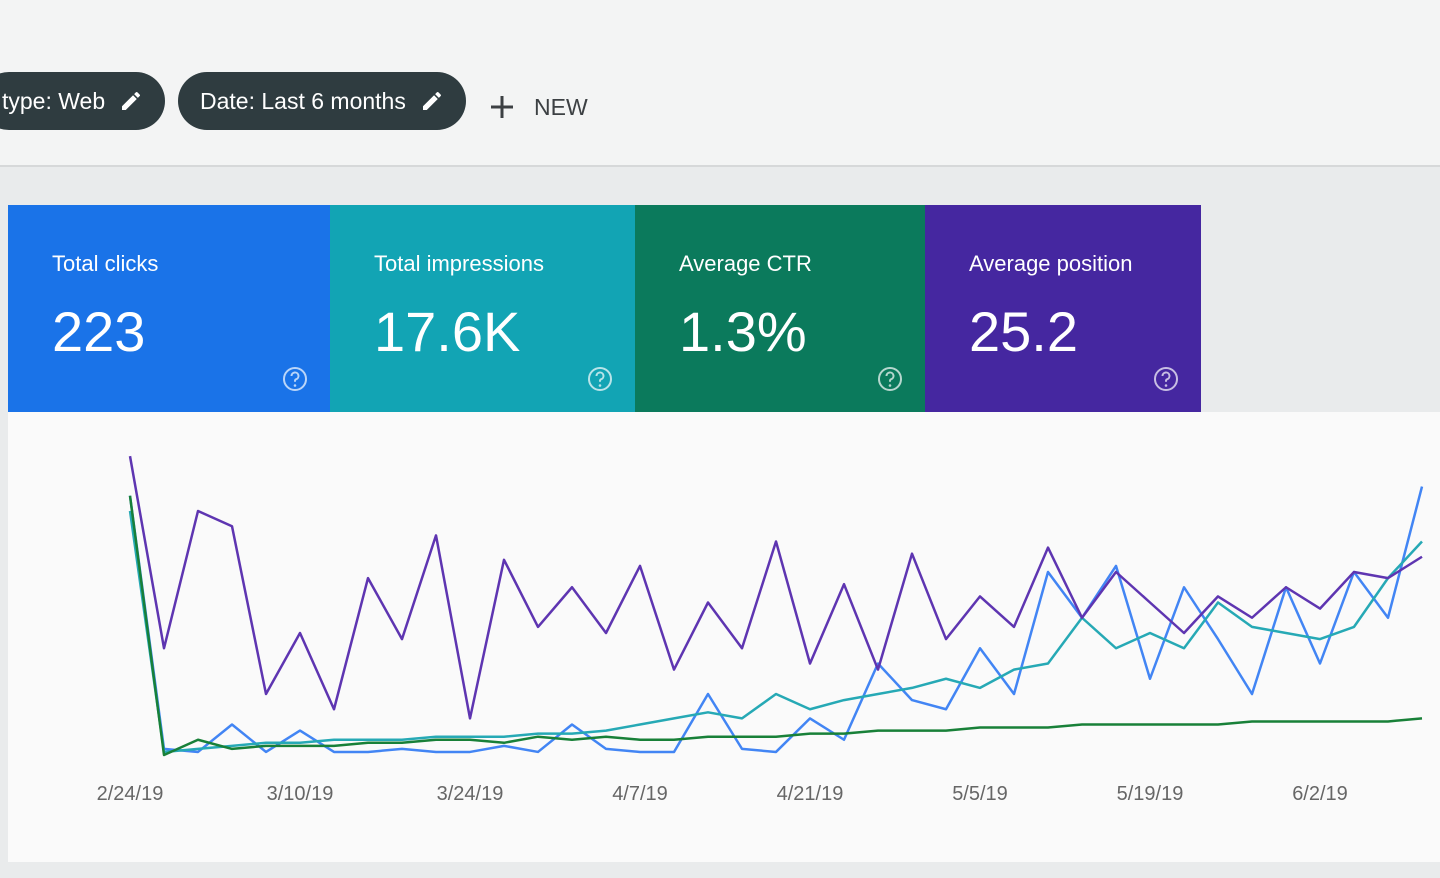 The height and width of the screenshot is (878, 1440). I want to click on metric-value: 1.3%, so click(743, 331).